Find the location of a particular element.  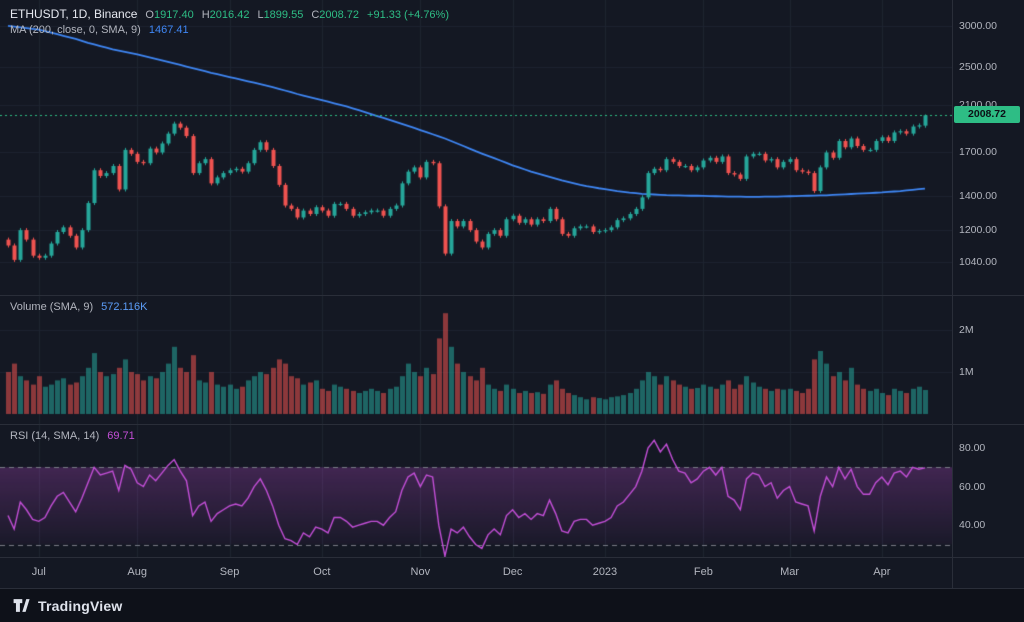

price-axis-border is located at coordinates (952, 294).